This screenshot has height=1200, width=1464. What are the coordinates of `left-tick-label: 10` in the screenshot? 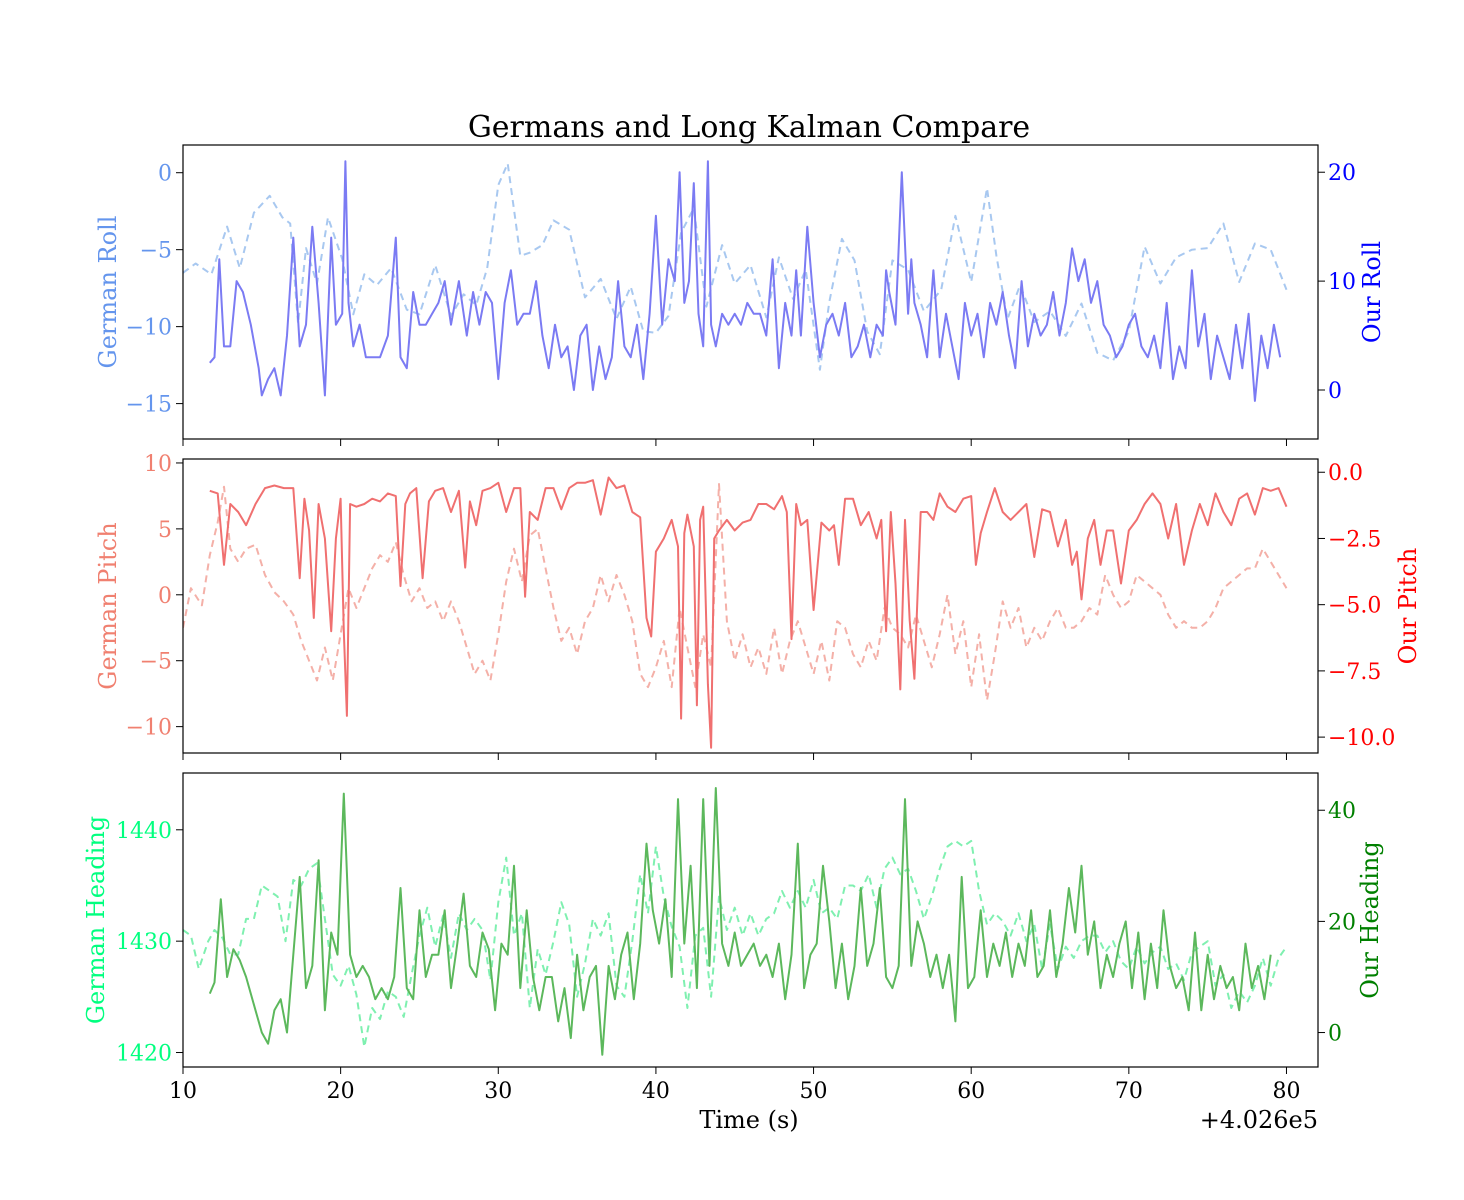 It's located at (158, 464).